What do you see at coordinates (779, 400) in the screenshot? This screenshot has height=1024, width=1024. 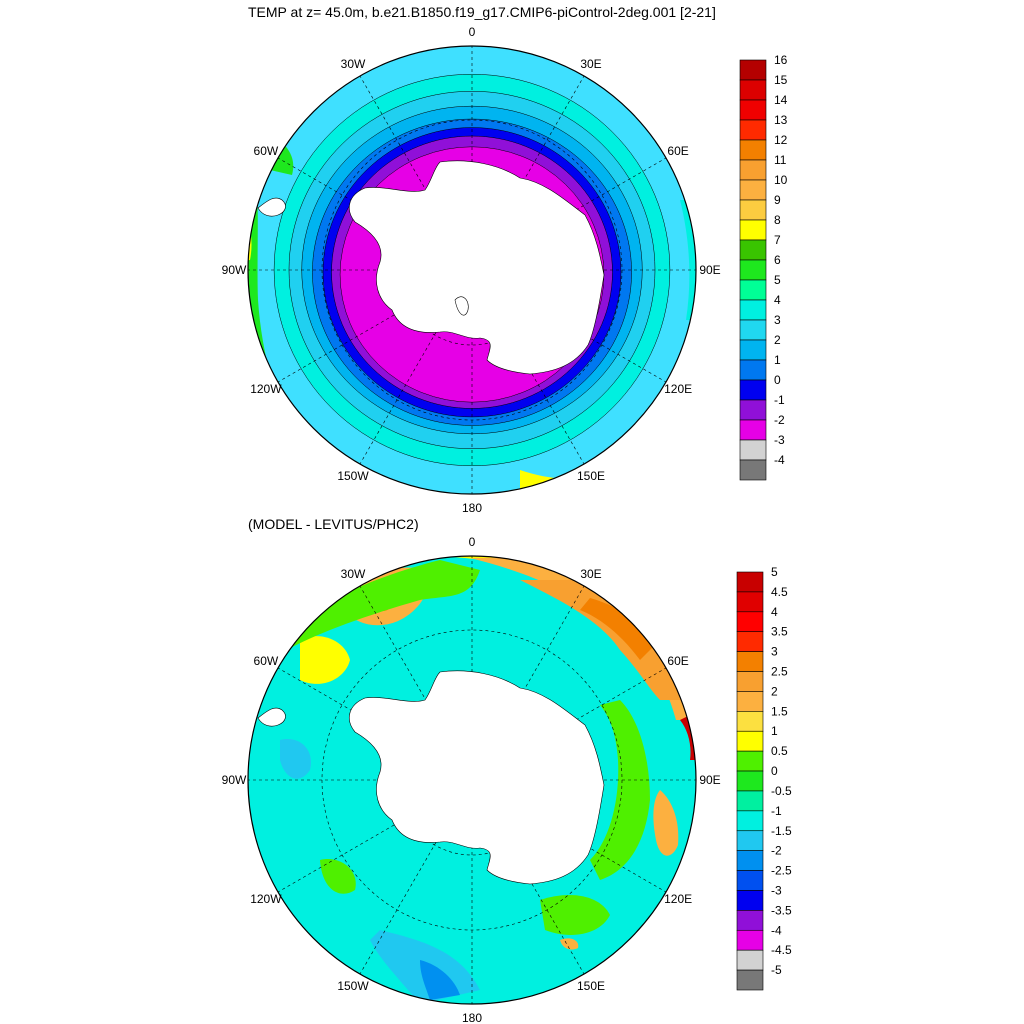 I see `top-colorbar-label: -1` at bounding box center [779, 400].